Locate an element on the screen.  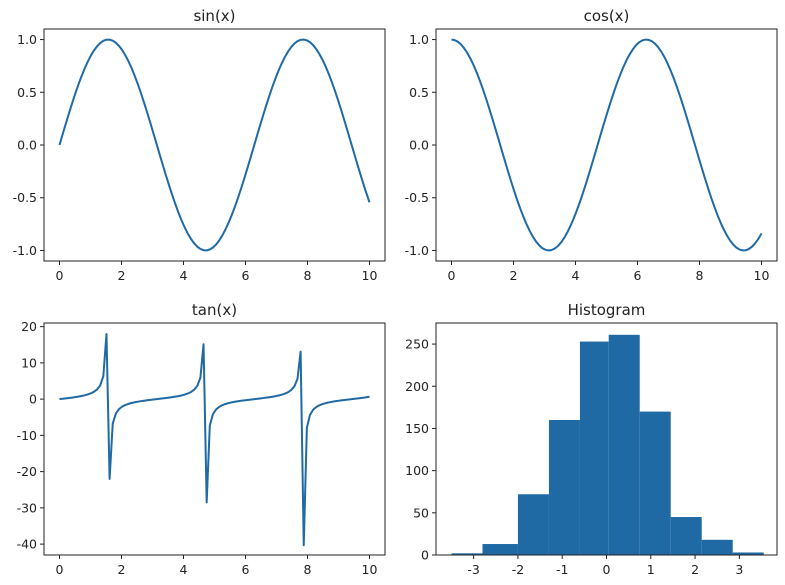
x-tick-label: 3 is located at coordinates (739, 569).